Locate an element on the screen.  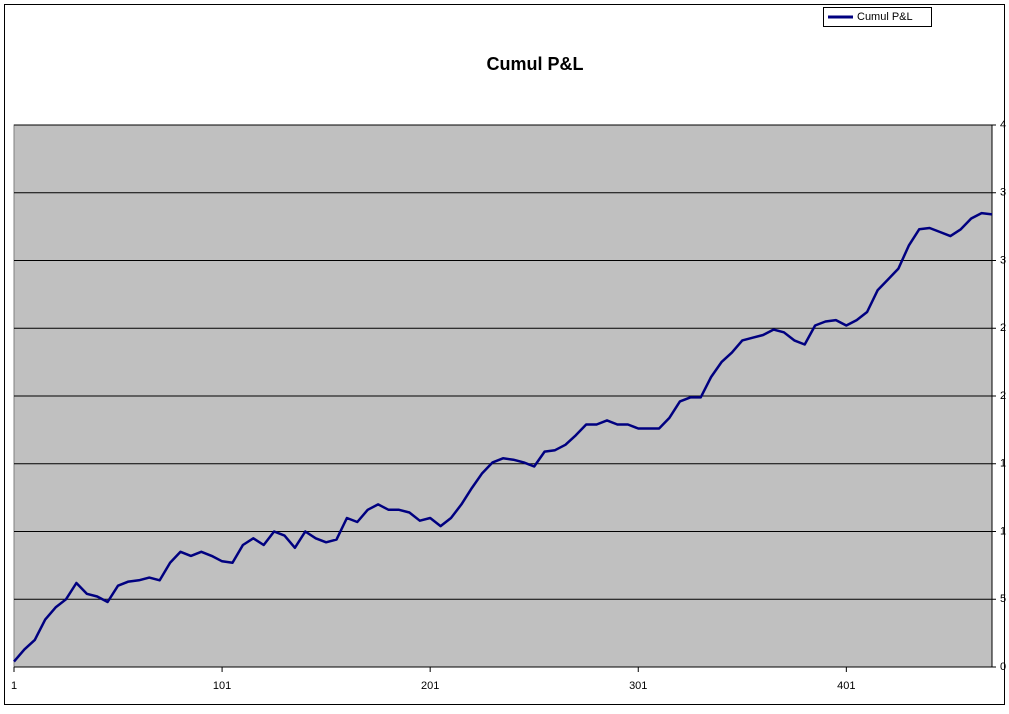
legend-label: Cumul P&L is located at coordinates (885, 17).